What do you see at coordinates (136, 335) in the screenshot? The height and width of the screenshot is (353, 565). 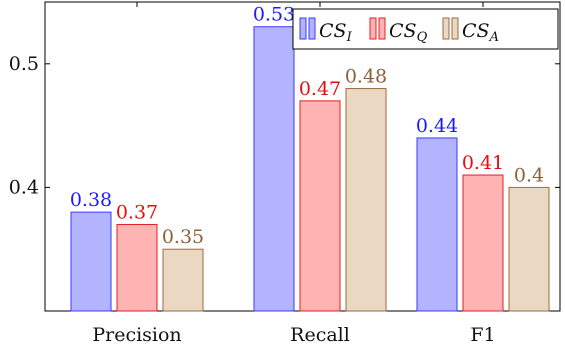 I see `x-category-label: Precision` at bounding box center [136, 335].